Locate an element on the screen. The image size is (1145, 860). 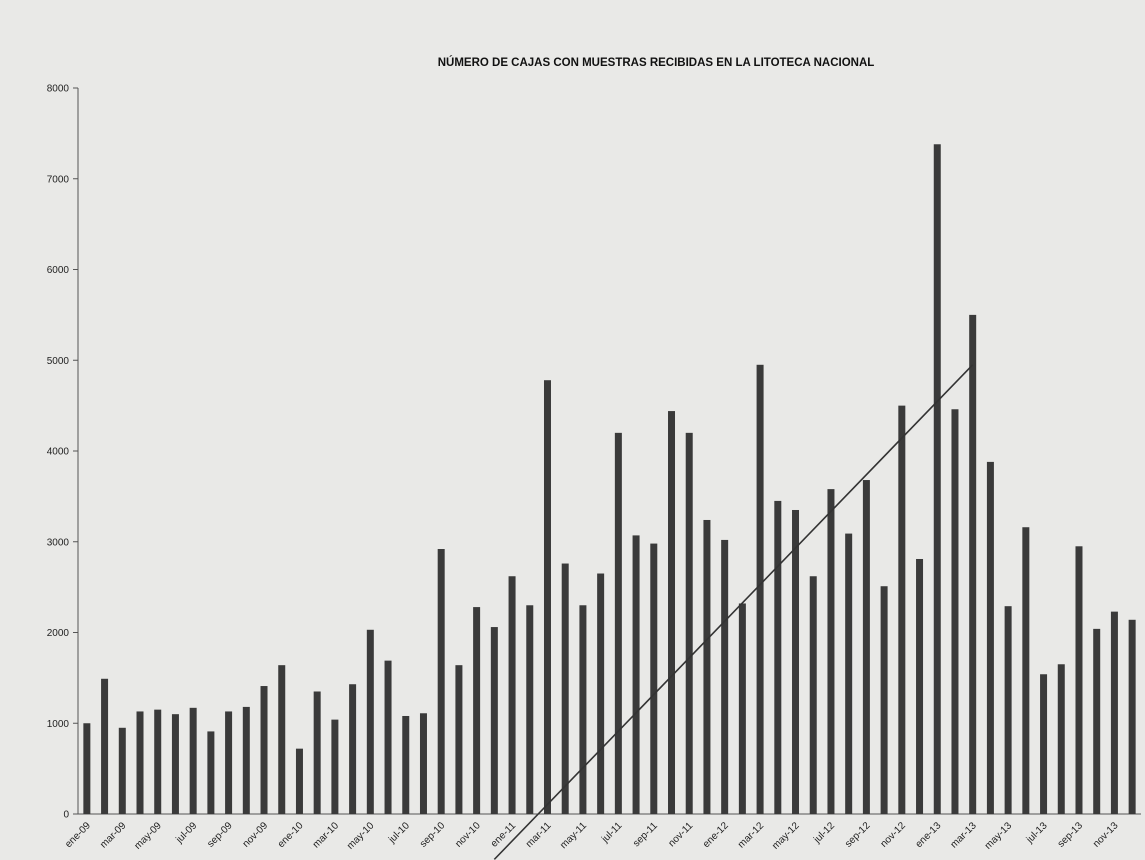
y-axis: 0 1000 2000 3000 4000 5000 6000 7000 8000 is located at coordinates (63, 452).